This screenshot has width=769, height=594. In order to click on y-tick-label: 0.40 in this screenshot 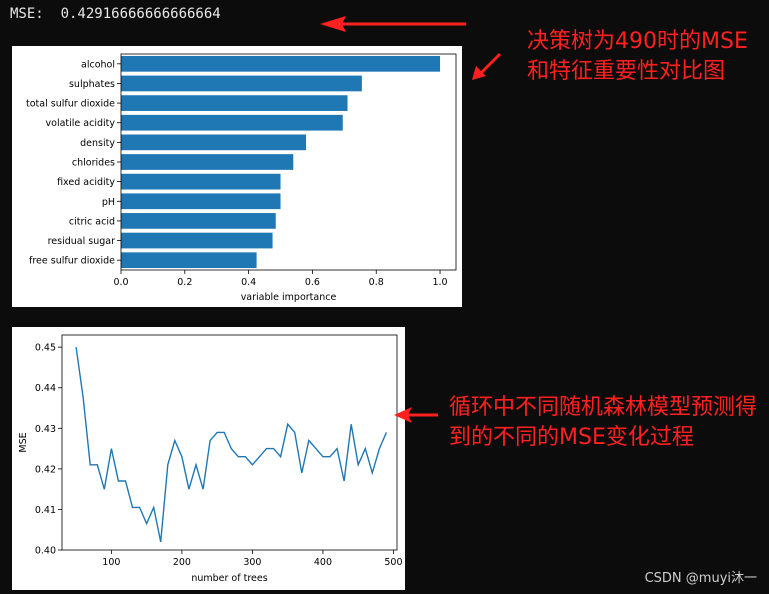, I will do `click(45, 551)`.